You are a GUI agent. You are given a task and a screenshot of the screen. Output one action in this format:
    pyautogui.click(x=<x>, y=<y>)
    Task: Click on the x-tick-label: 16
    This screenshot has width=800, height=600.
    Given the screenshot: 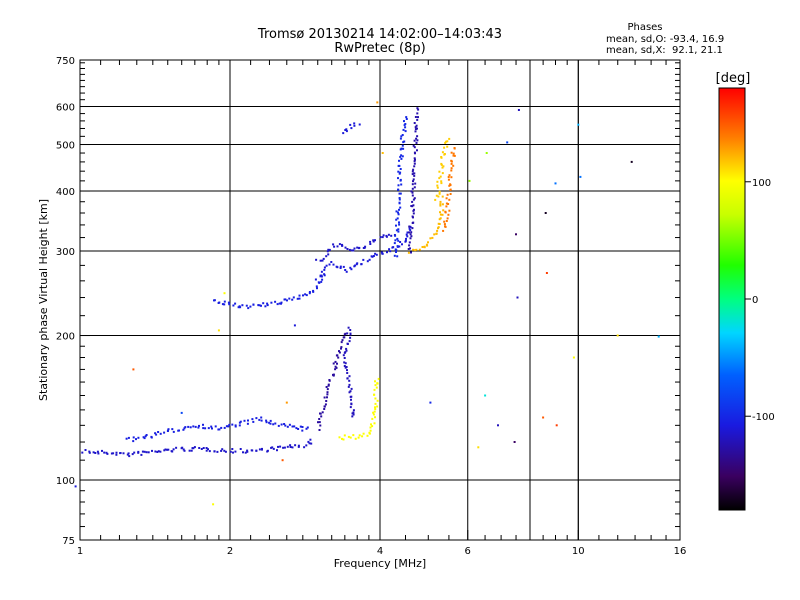 What is the action you would take?
    pyautogui.click(x=680, y=551)
    